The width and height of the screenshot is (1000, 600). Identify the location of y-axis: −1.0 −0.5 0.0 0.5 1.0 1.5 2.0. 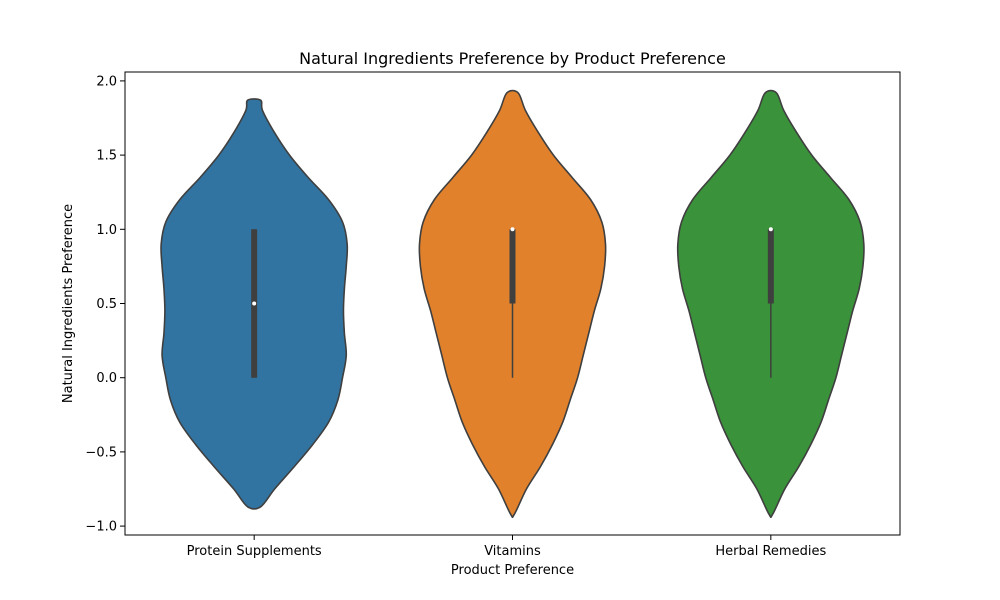
(105, 304).